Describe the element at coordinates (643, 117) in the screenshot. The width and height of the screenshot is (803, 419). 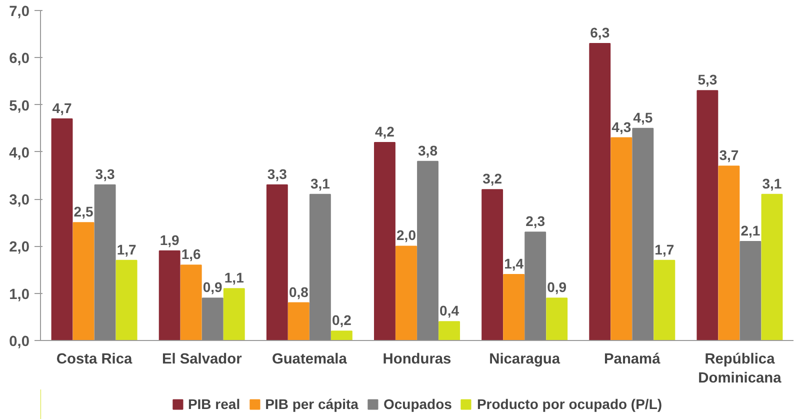
I see `data-label: 4,5` at that location.